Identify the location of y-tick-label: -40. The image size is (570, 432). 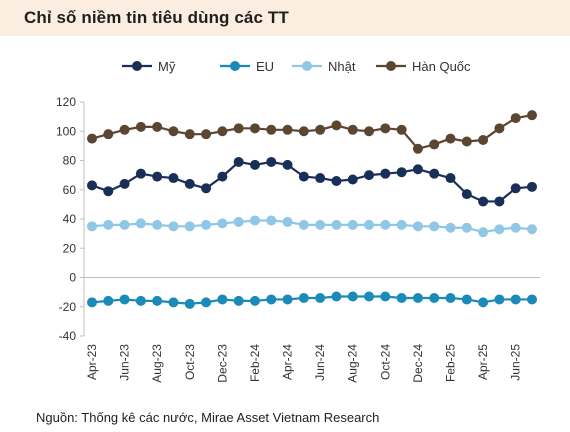
(68, 336).